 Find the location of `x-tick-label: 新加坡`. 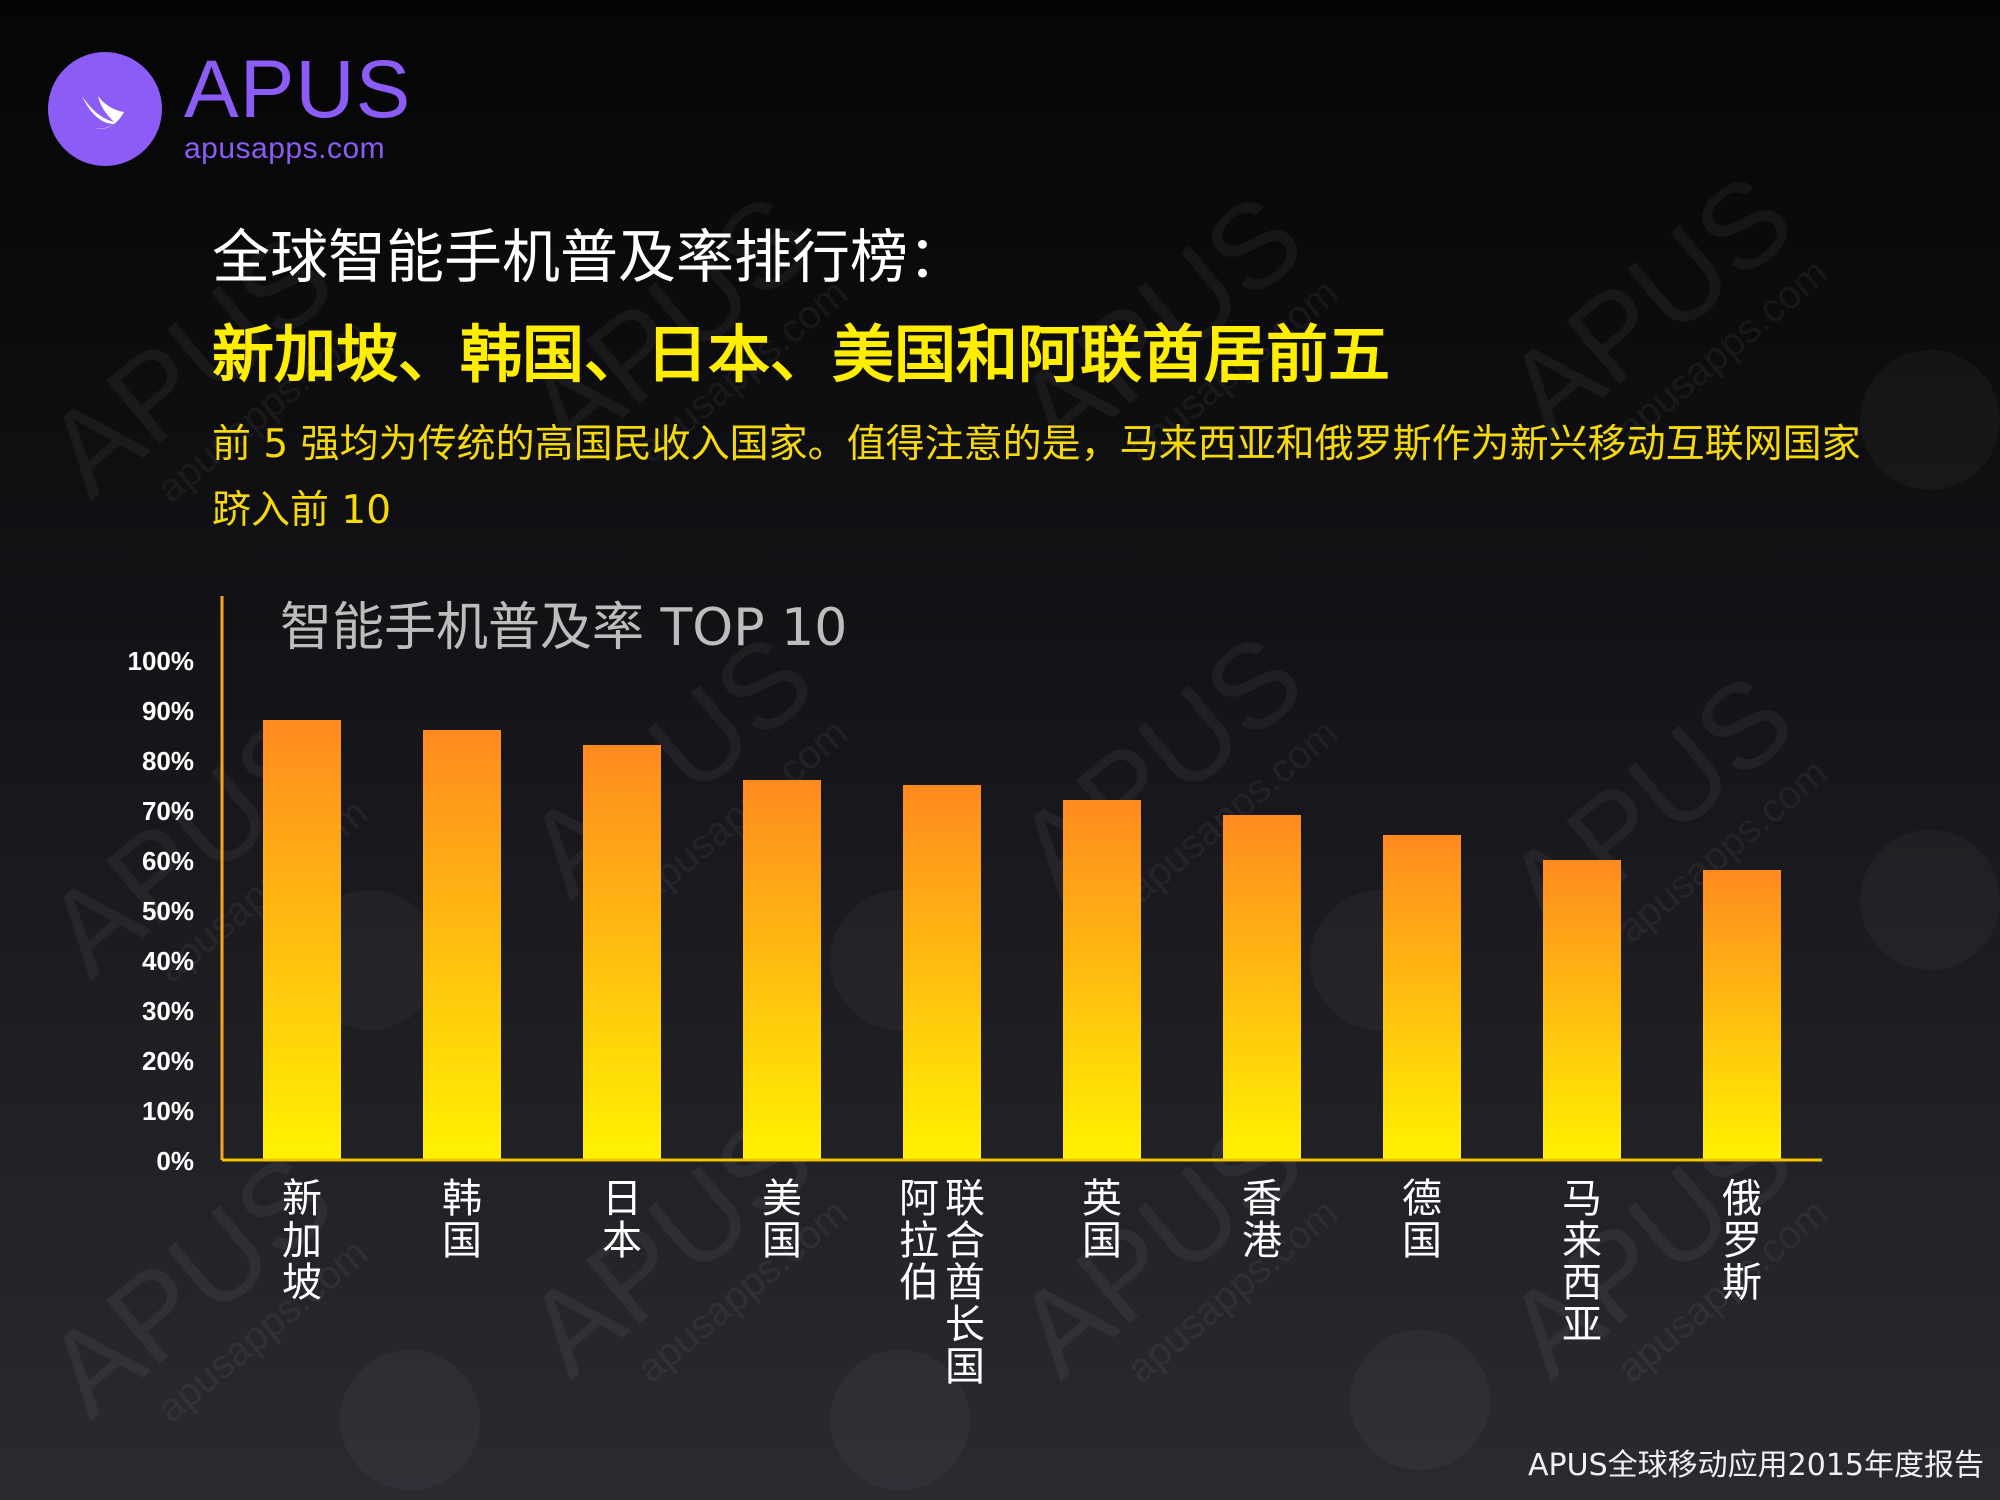

x-tick-label: 新加坡 is located at coordinates (302, 1241).